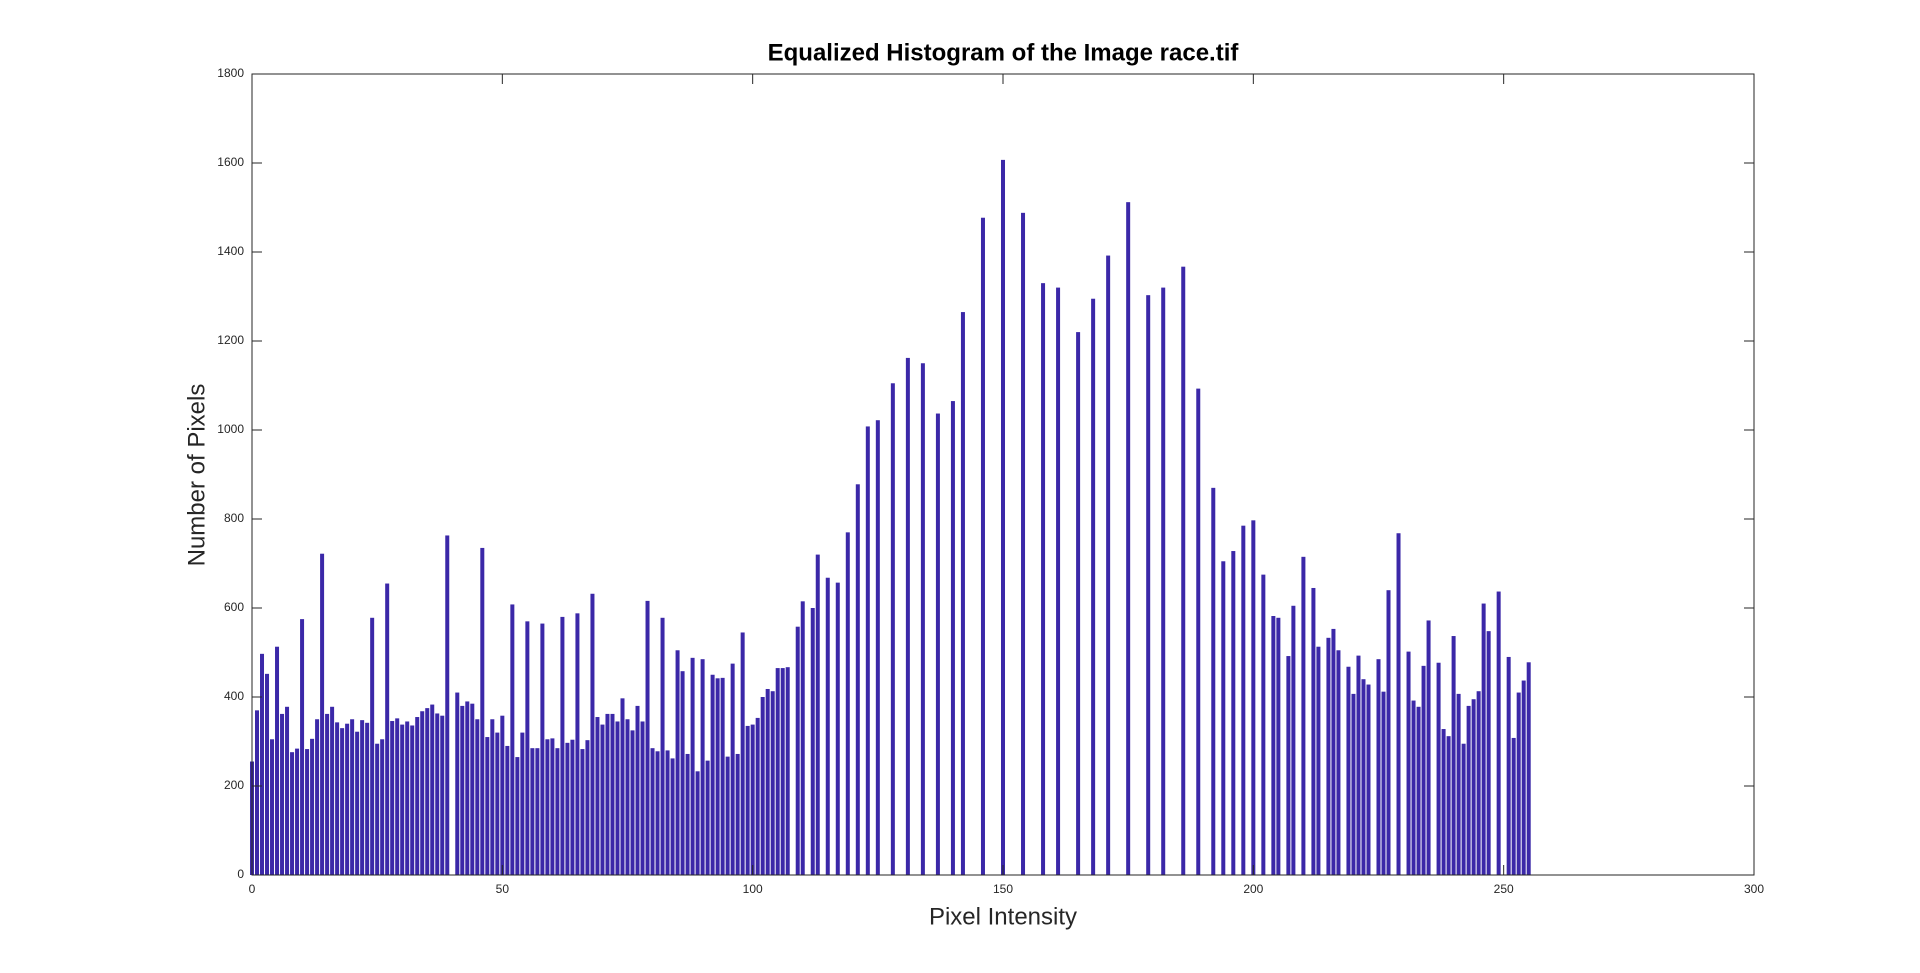 The width and height of the screenshot is (1920, 973). I want to click on x-tick-label: 300, so click(1754, 889).